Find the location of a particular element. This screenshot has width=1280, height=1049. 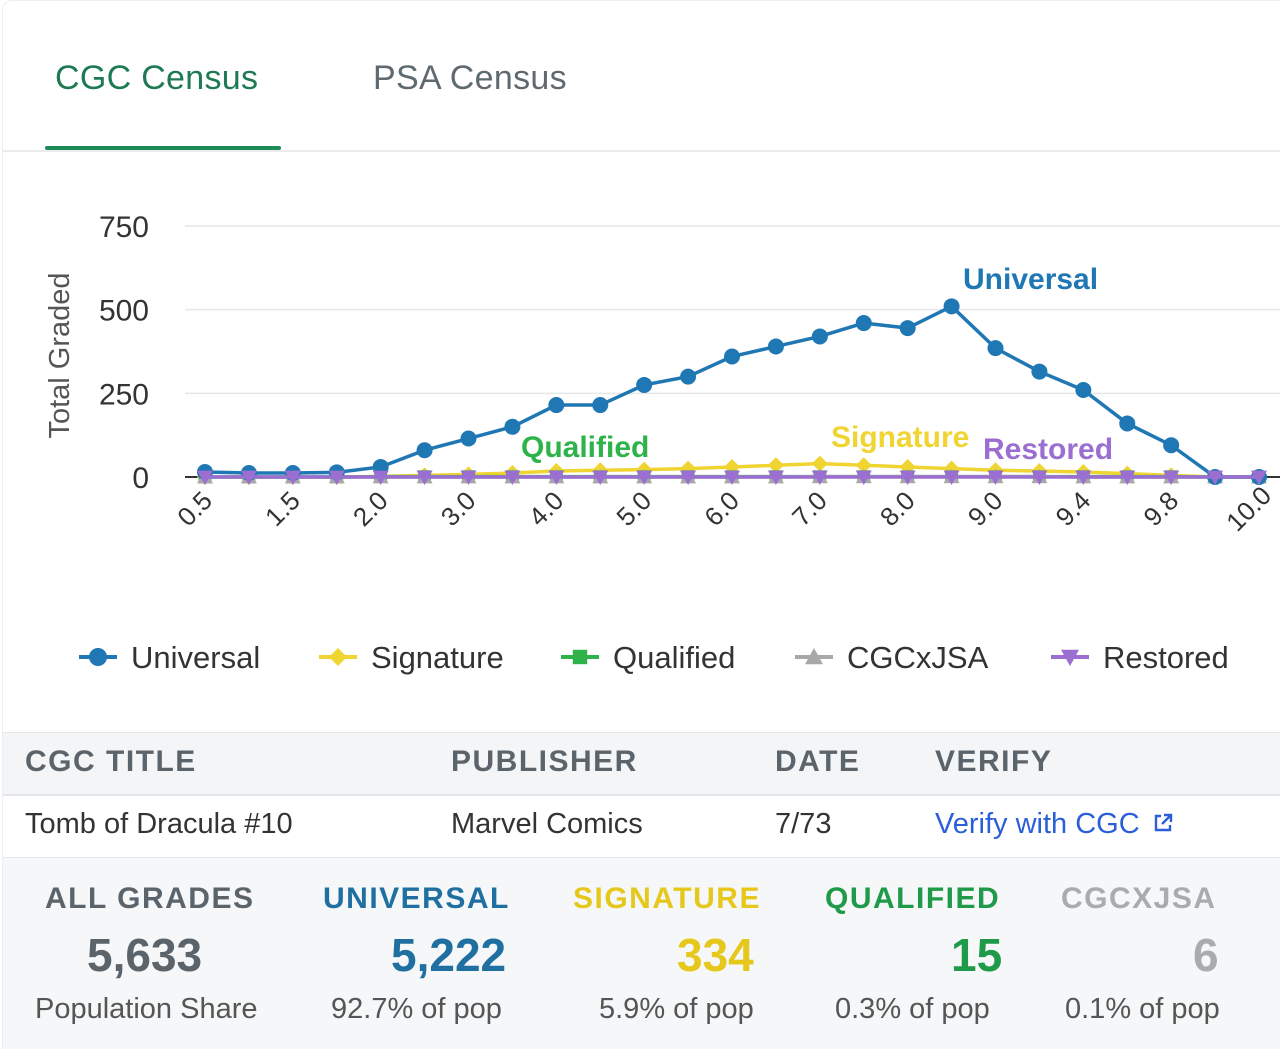

x-tick-label: 7.0 is located at coordinates (809, 508).